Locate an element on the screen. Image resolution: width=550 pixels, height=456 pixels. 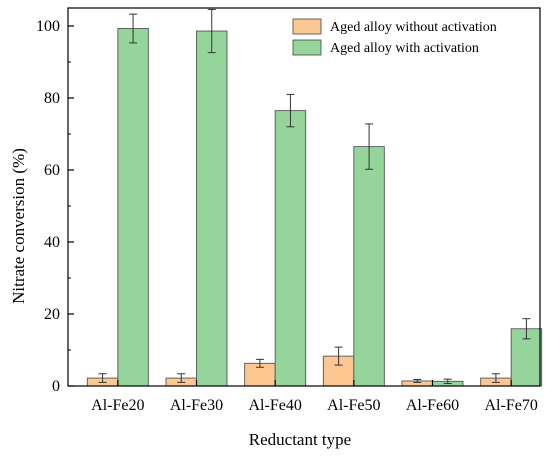
legend-label-with-activation: Aged alloy with activation is located at coordinates (404, 48).